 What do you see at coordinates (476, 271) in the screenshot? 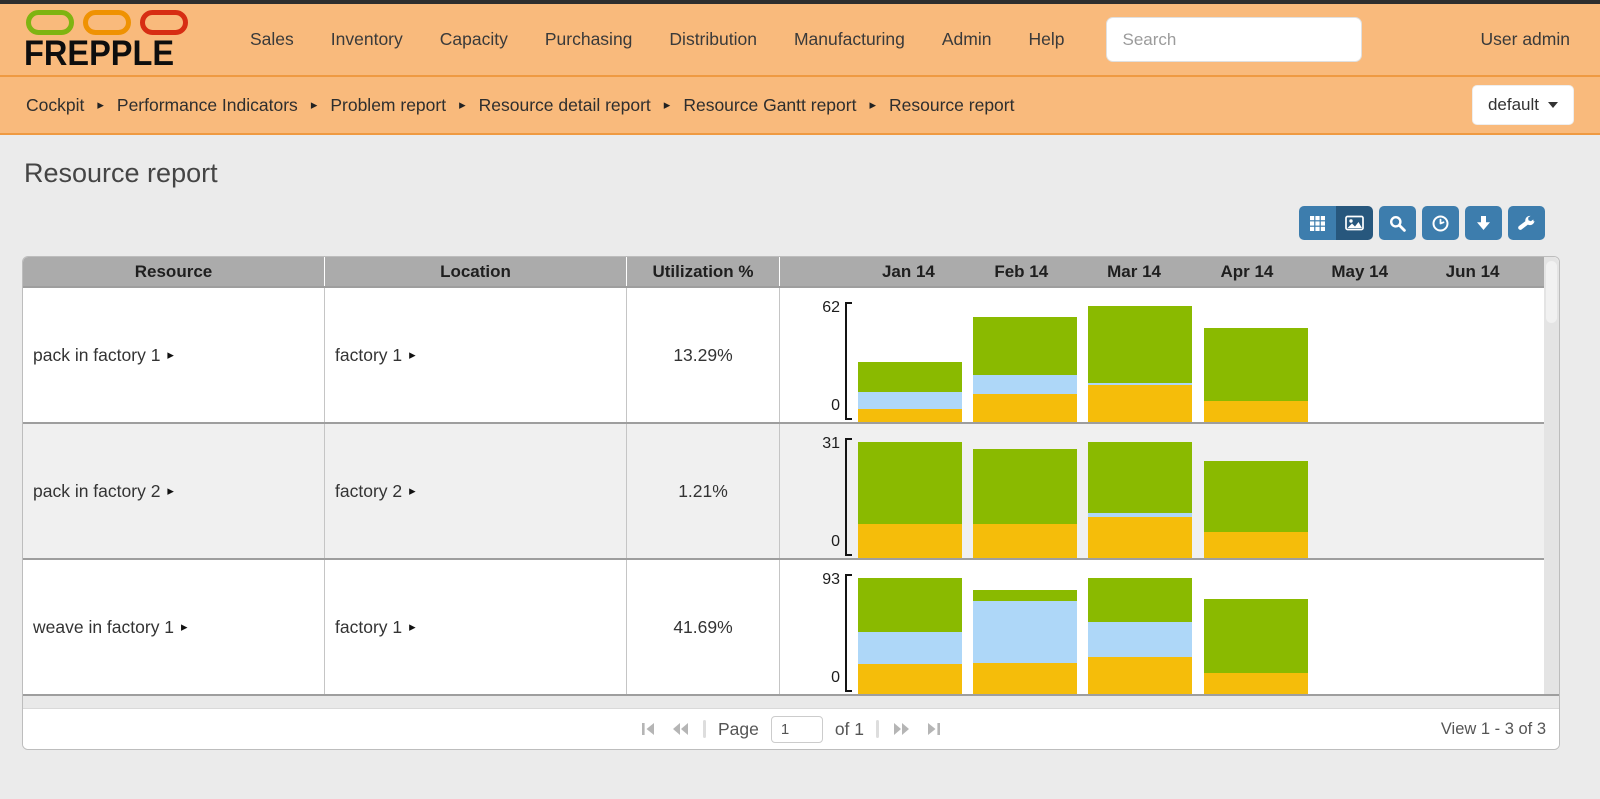
I see `column-header-location: Location` at bounding box center [476, 271].